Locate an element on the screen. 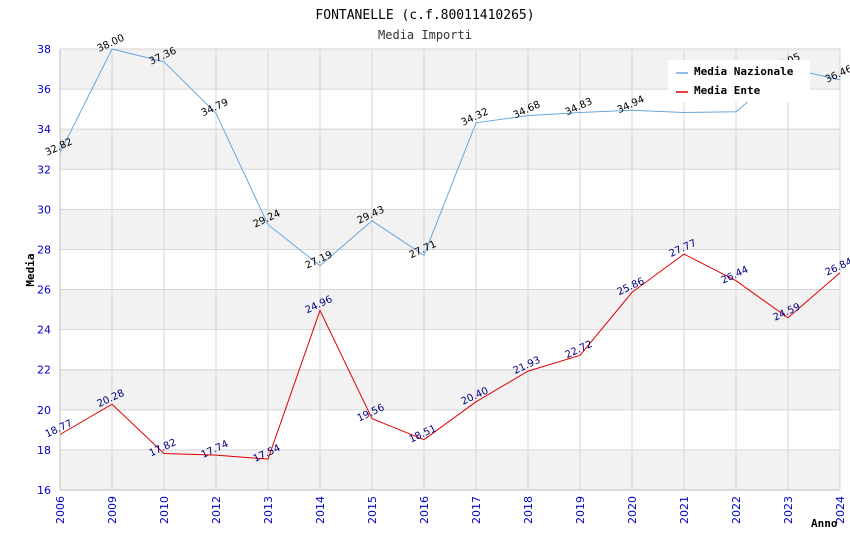  x-tick-label: 2017 is located at coordinates (476, 510).